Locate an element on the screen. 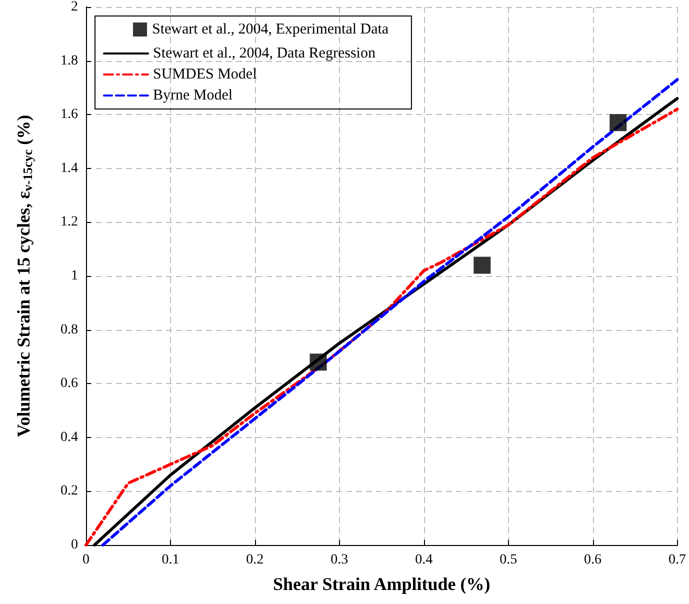  x-tick-label: 0.6 is located at coordinates (593, 560).